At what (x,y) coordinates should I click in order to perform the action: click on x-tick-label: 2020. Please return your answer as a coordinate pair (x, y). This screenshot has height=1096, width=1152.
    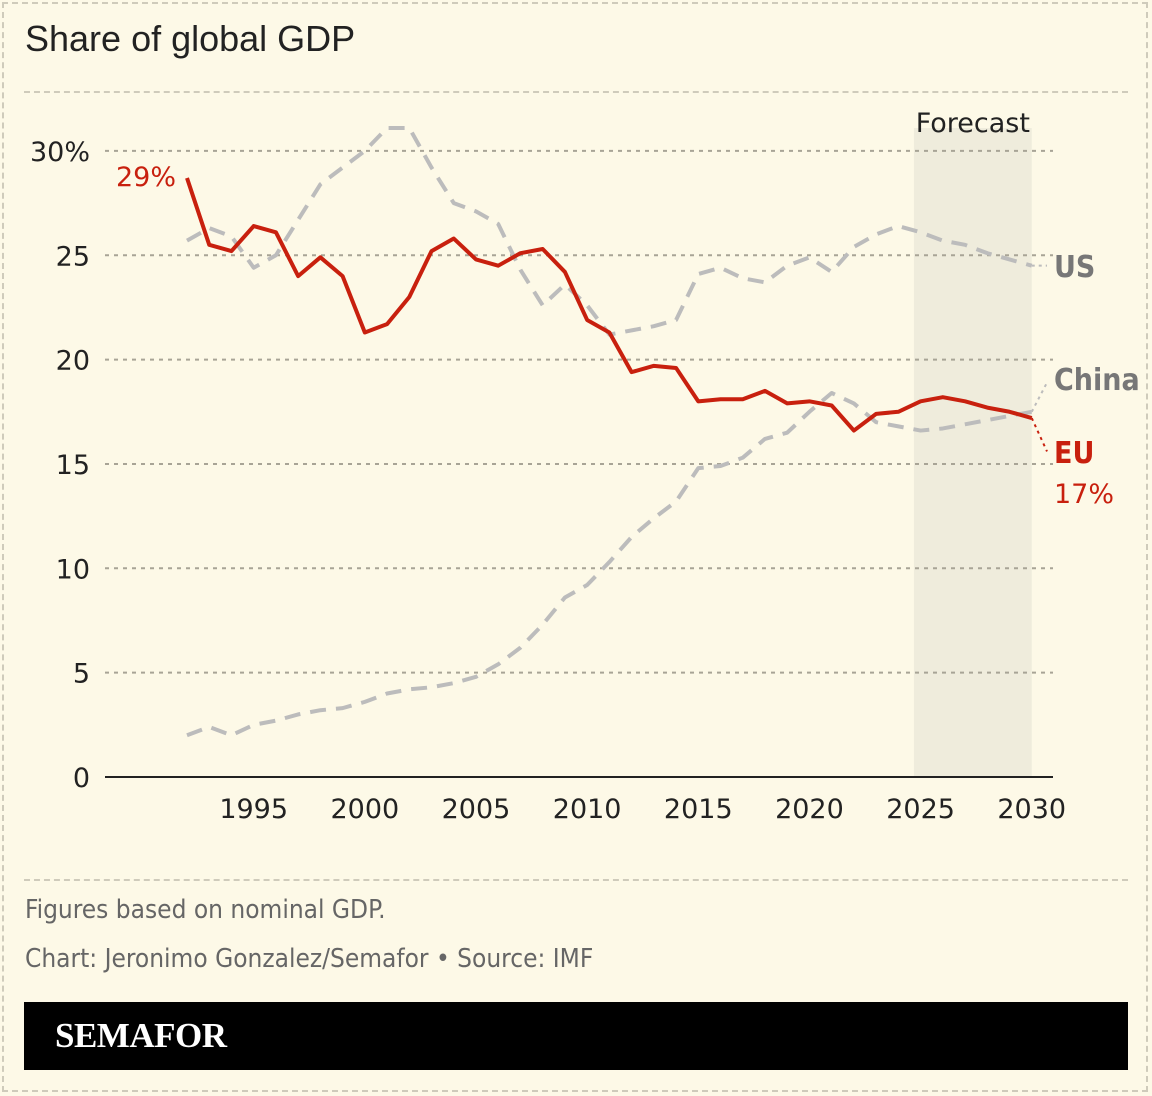
    Looking at the image, I should click on (809, 809).